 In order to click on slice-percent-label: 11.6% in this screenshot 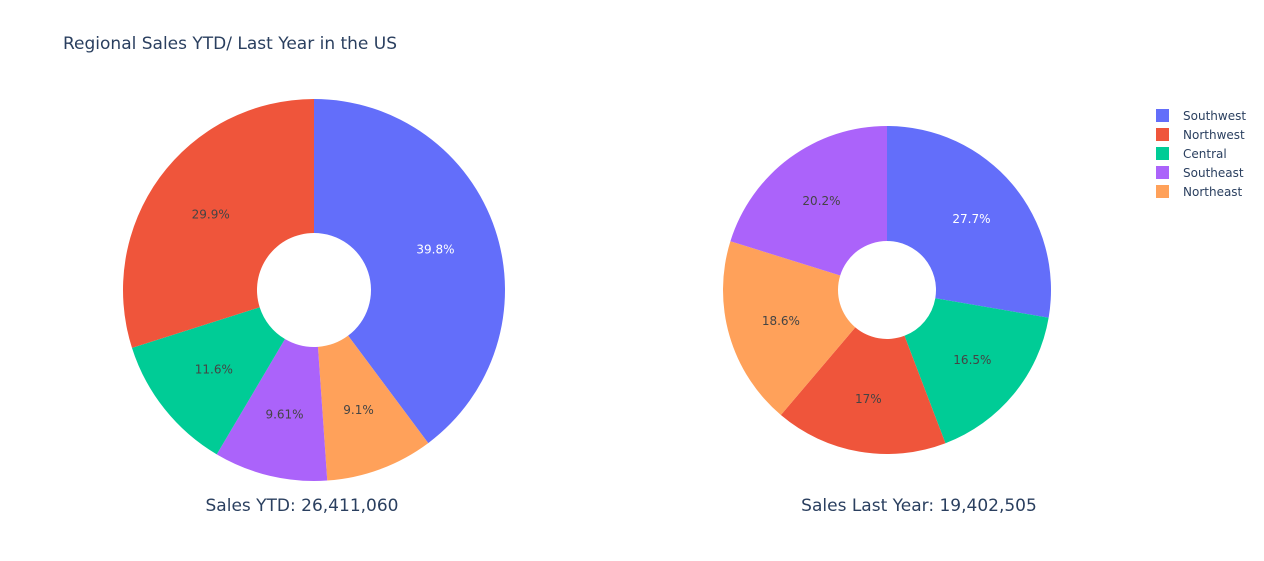, I will do `click(214, 370)`.